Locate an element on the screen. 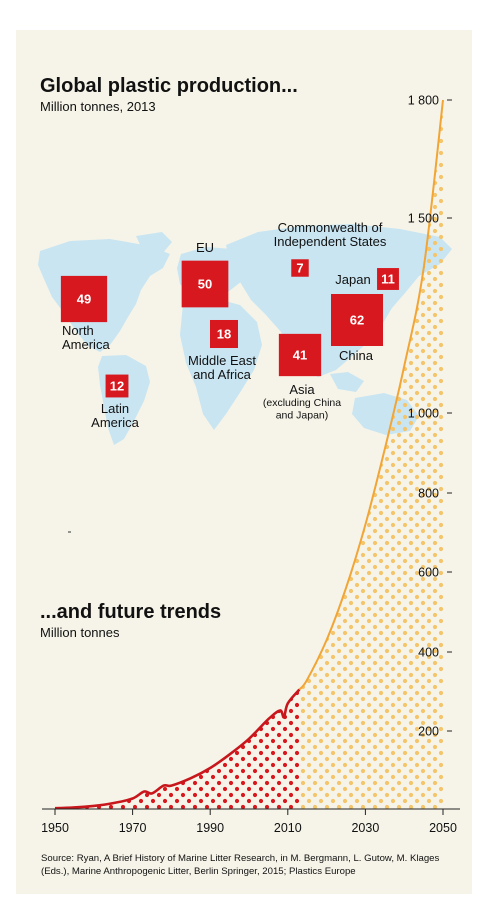  x-tick-label: 1970 is located at coordinates (133, 828).